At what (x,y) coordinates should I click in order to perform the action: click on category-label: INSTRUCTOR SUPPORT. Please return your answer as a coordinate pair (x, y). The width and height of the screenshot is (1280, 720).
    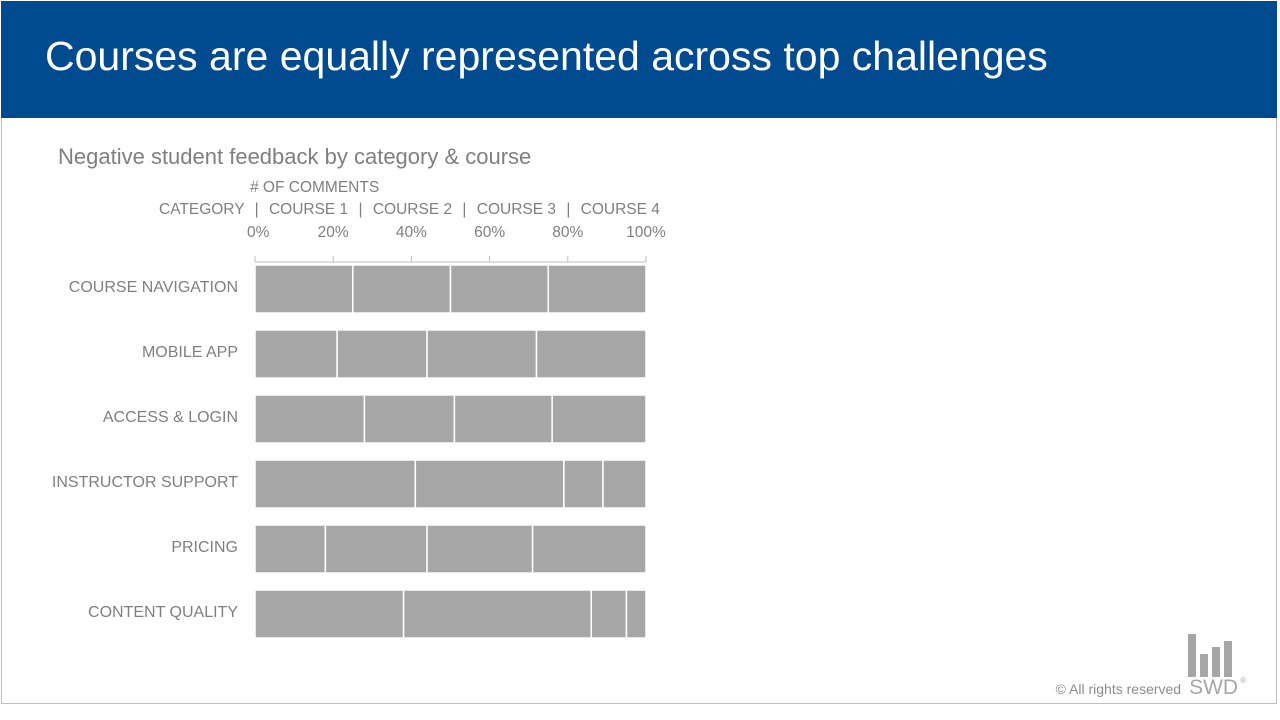
    Looking at the image, I should click on (144, 482).